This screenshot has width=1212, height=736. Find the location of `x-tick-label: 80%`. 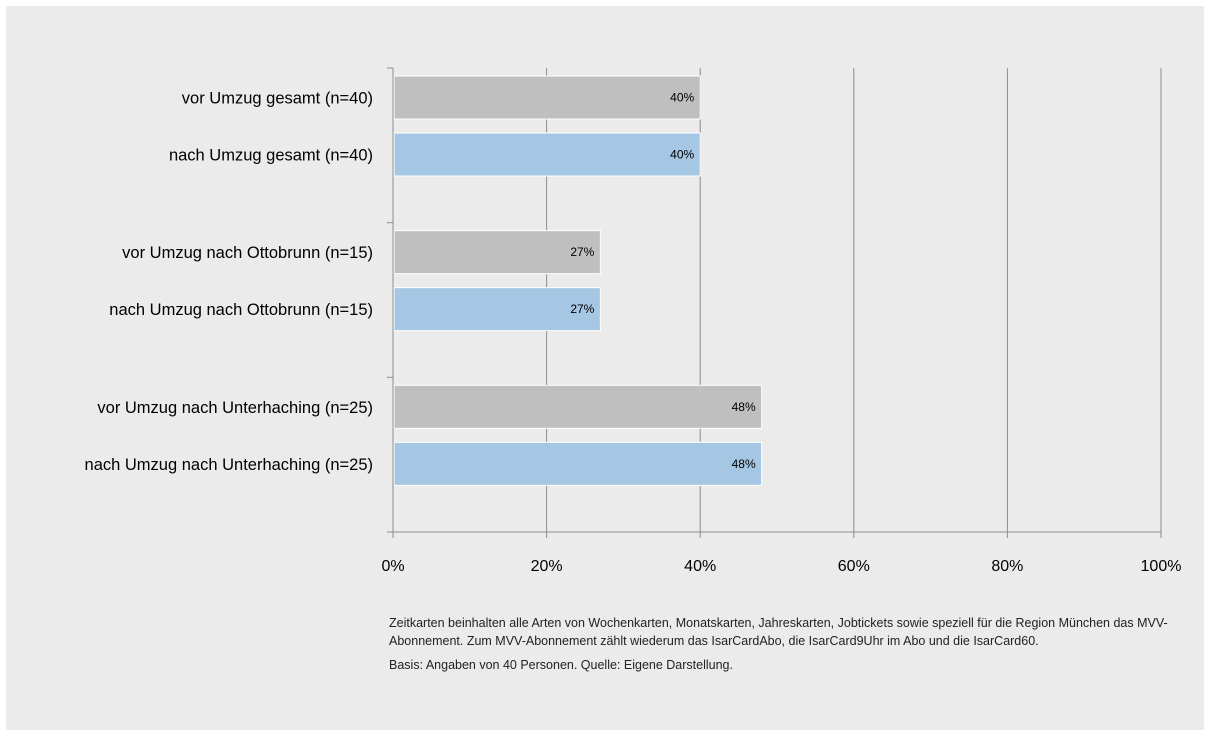

x-tick-label: 80% is located at coordinates (1007, 566).